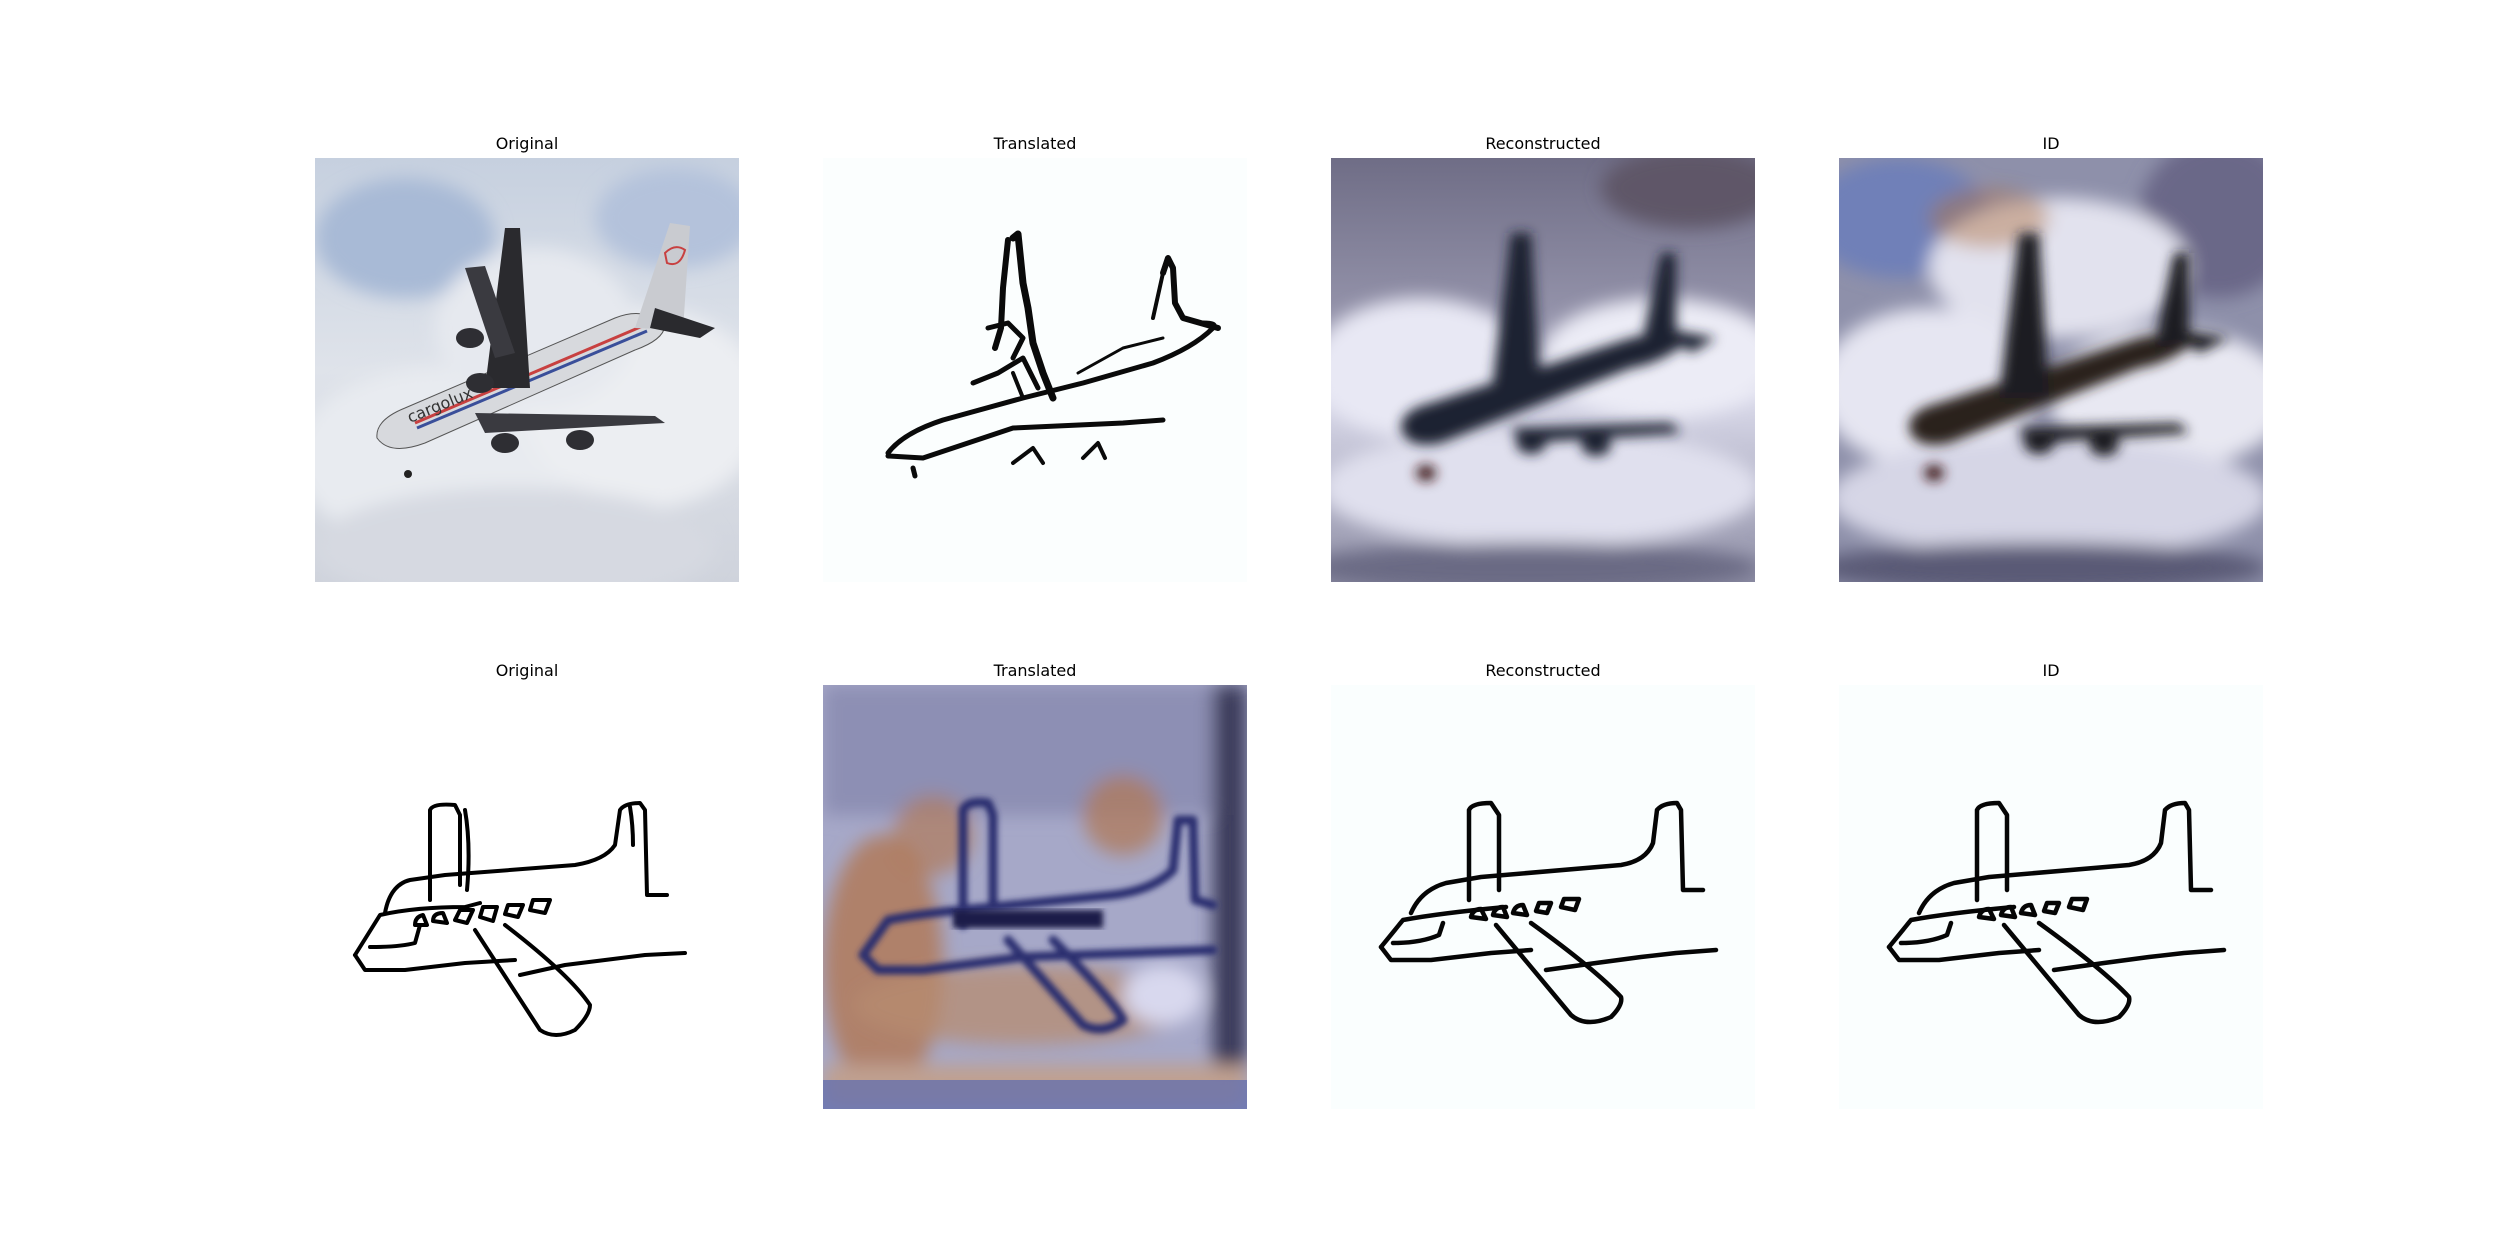 The image size is (2500, 1250). What do you see at coordinates (1035, 143) in the screenshot?
I see `panel-title-translated-top: Translated` at bounding box center [1035, 143].